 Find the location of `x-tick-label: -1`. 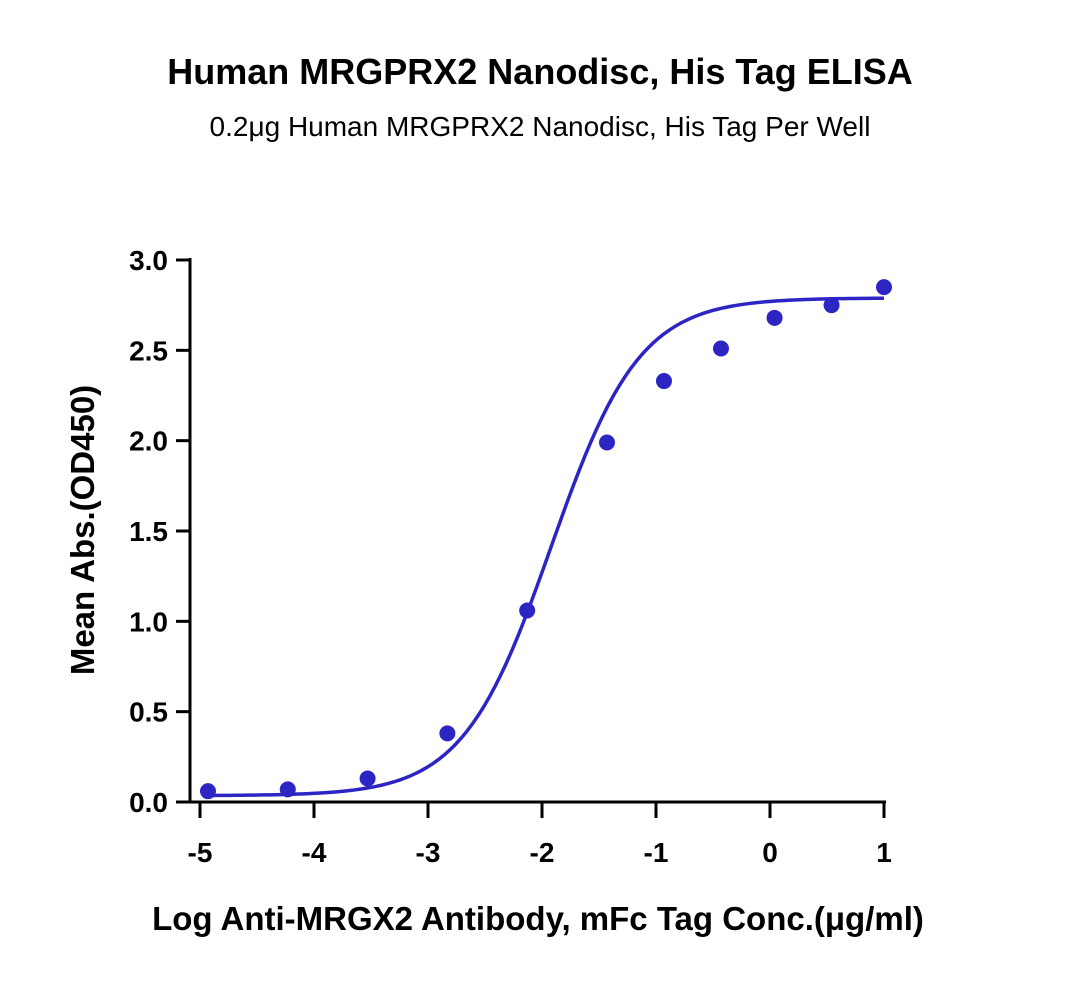

x-tick-label: -1 is located at coordinates (656, 852).